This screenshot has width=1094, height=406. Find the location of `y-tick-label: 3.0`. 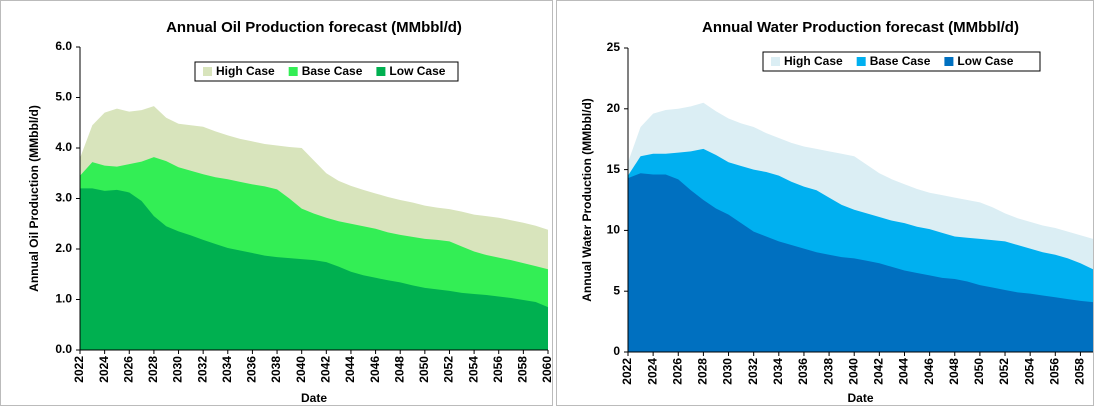

y-tick-label: 3.0 is located at coordinates (63, 198).